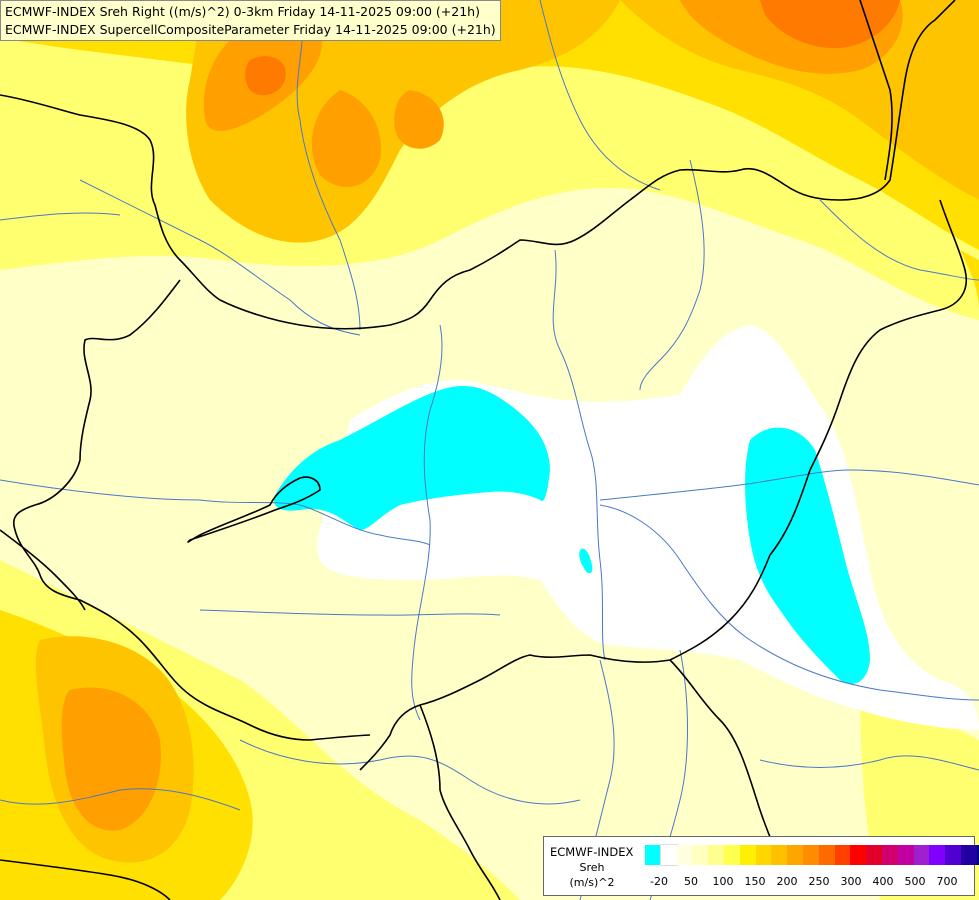 The width and height of the screenshot is (979, 900). Describe the element at coordinates (723, 881) in the screenshot. I see `legend-tick-label: 100` at that location.